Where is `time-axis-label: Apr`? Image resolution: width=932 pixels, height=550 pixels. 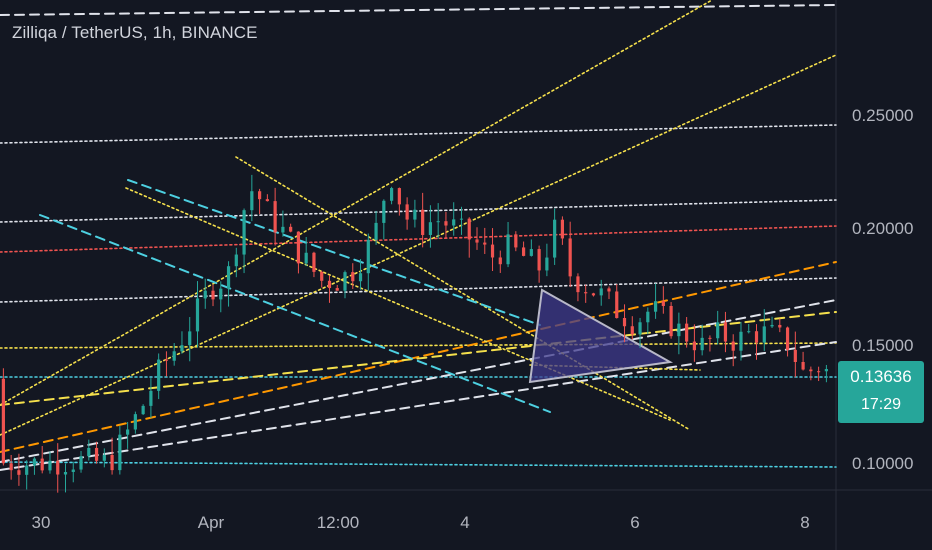
time-axis-label: Apr is located at coordinates (211, 522).